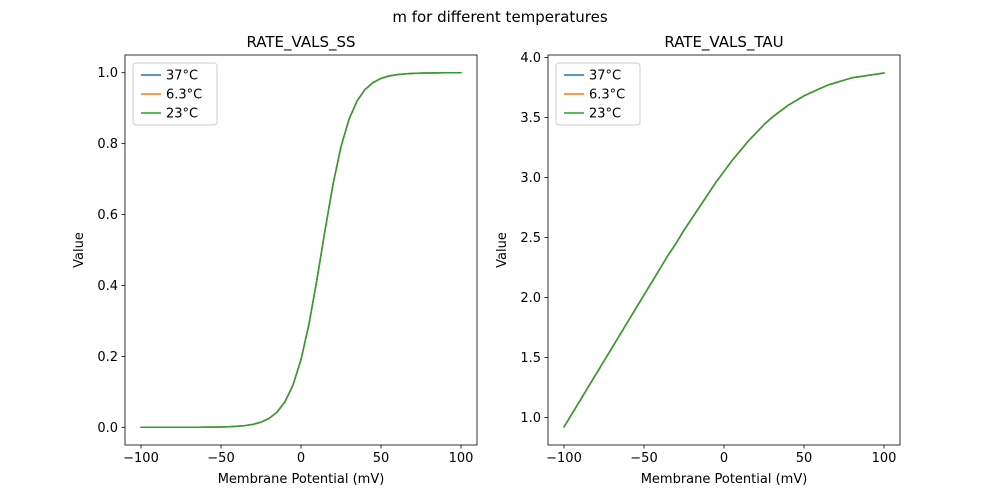  Describe the element at coordinates (107, 144) in the screenshot. I see `y-tick-label: 0.8` at that location.